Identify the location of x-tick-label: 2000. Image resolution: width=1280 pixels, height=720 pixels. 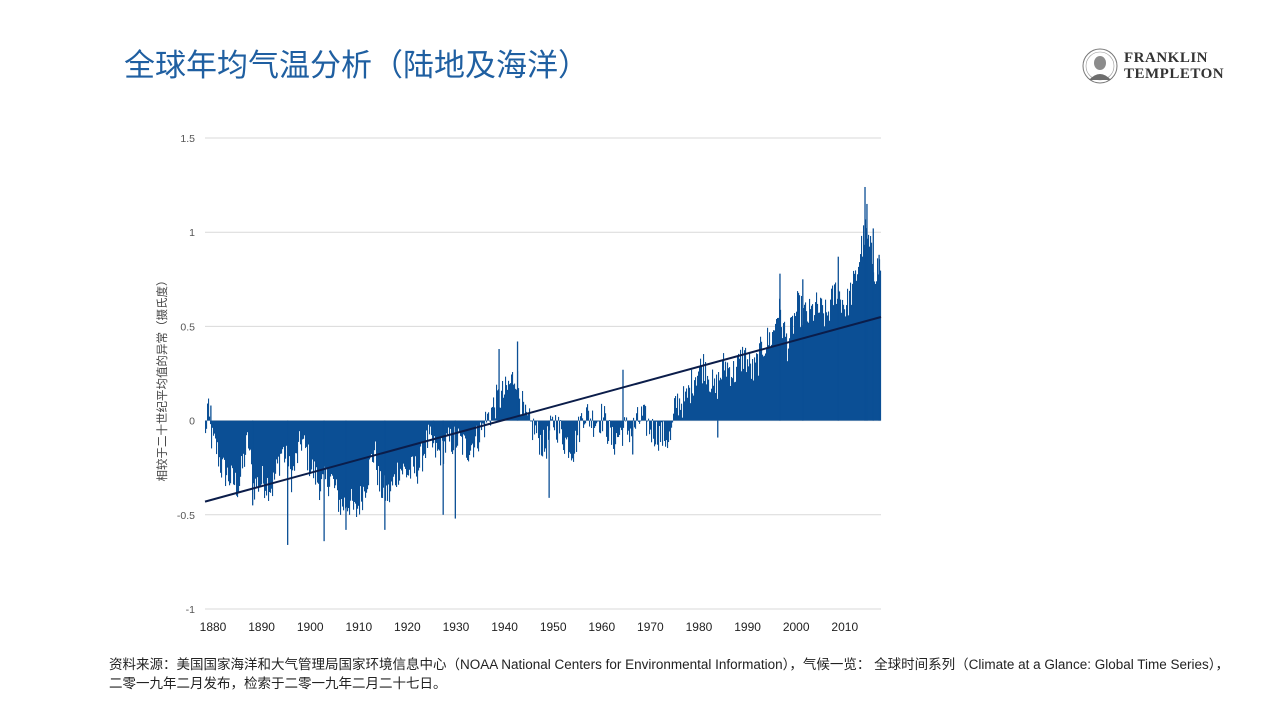
(796, 627).